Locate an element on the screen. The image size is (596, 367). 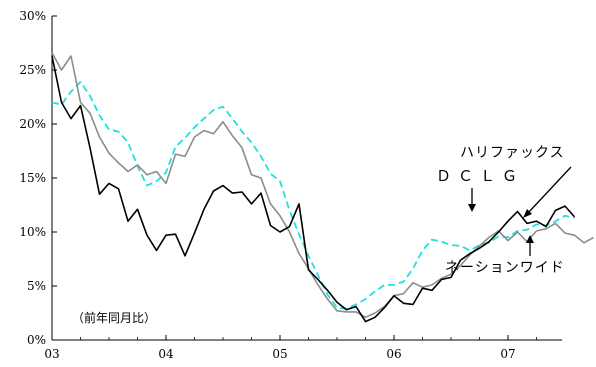
x-axis: 03 04 05 06 07 is located at coordinates (303, 348).